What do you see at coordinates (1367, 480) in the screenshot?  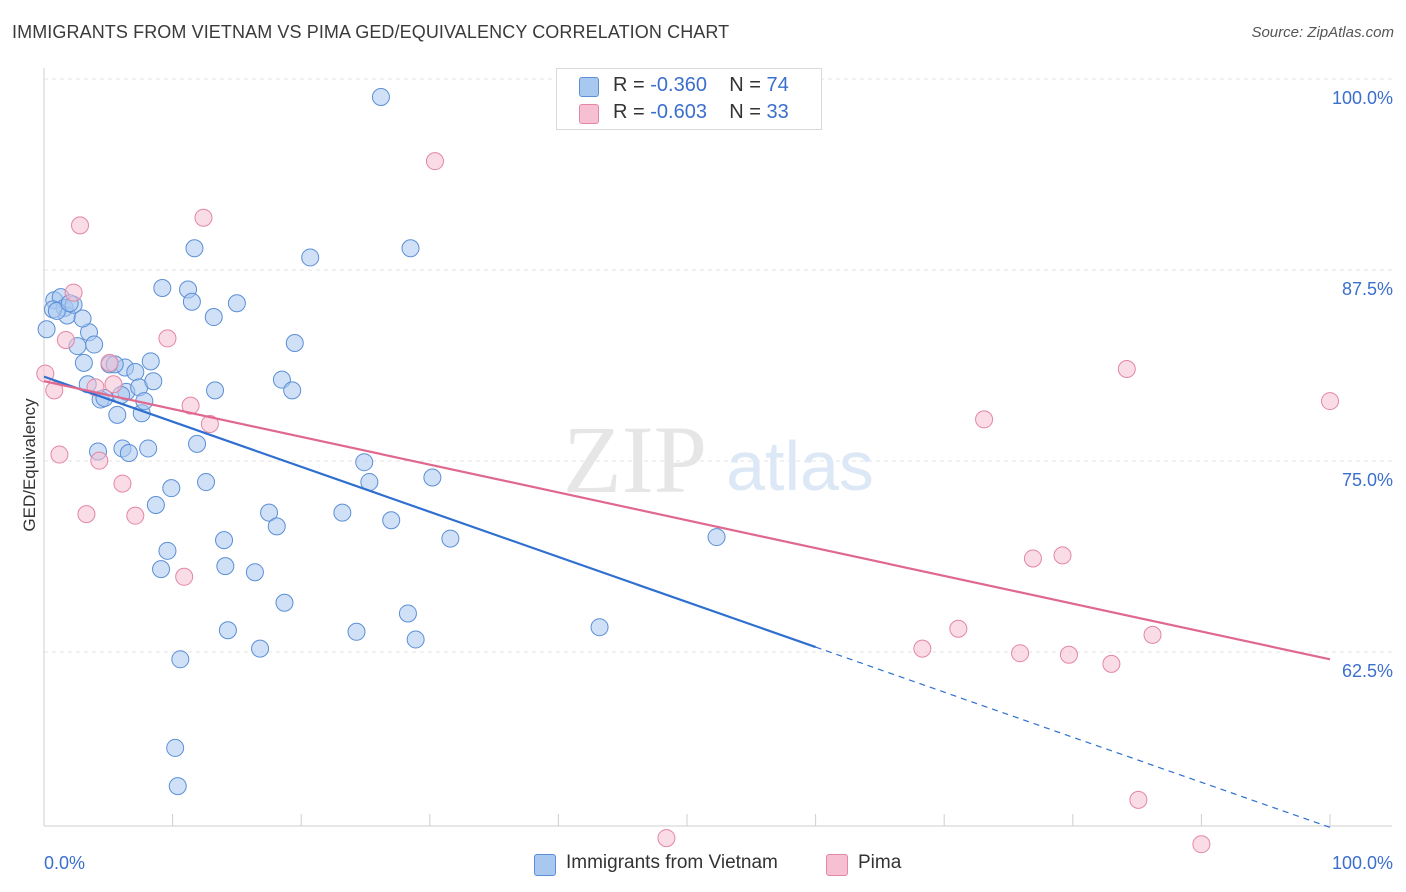 I see `y-tick-label: 75.0%` at bounding box center [1367, 480].